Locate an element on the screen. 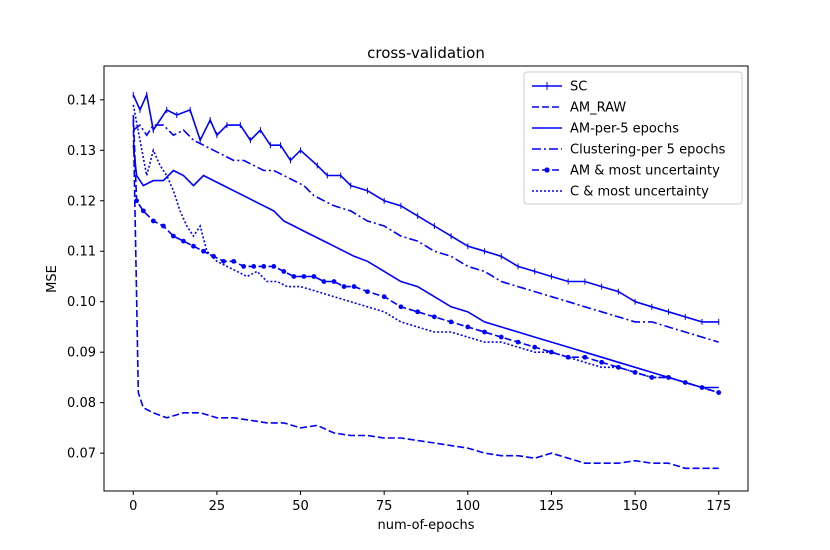 The width and height of the screenshot is (830, 550). x-tick-label: 125 is located at coordinates (551, 506).